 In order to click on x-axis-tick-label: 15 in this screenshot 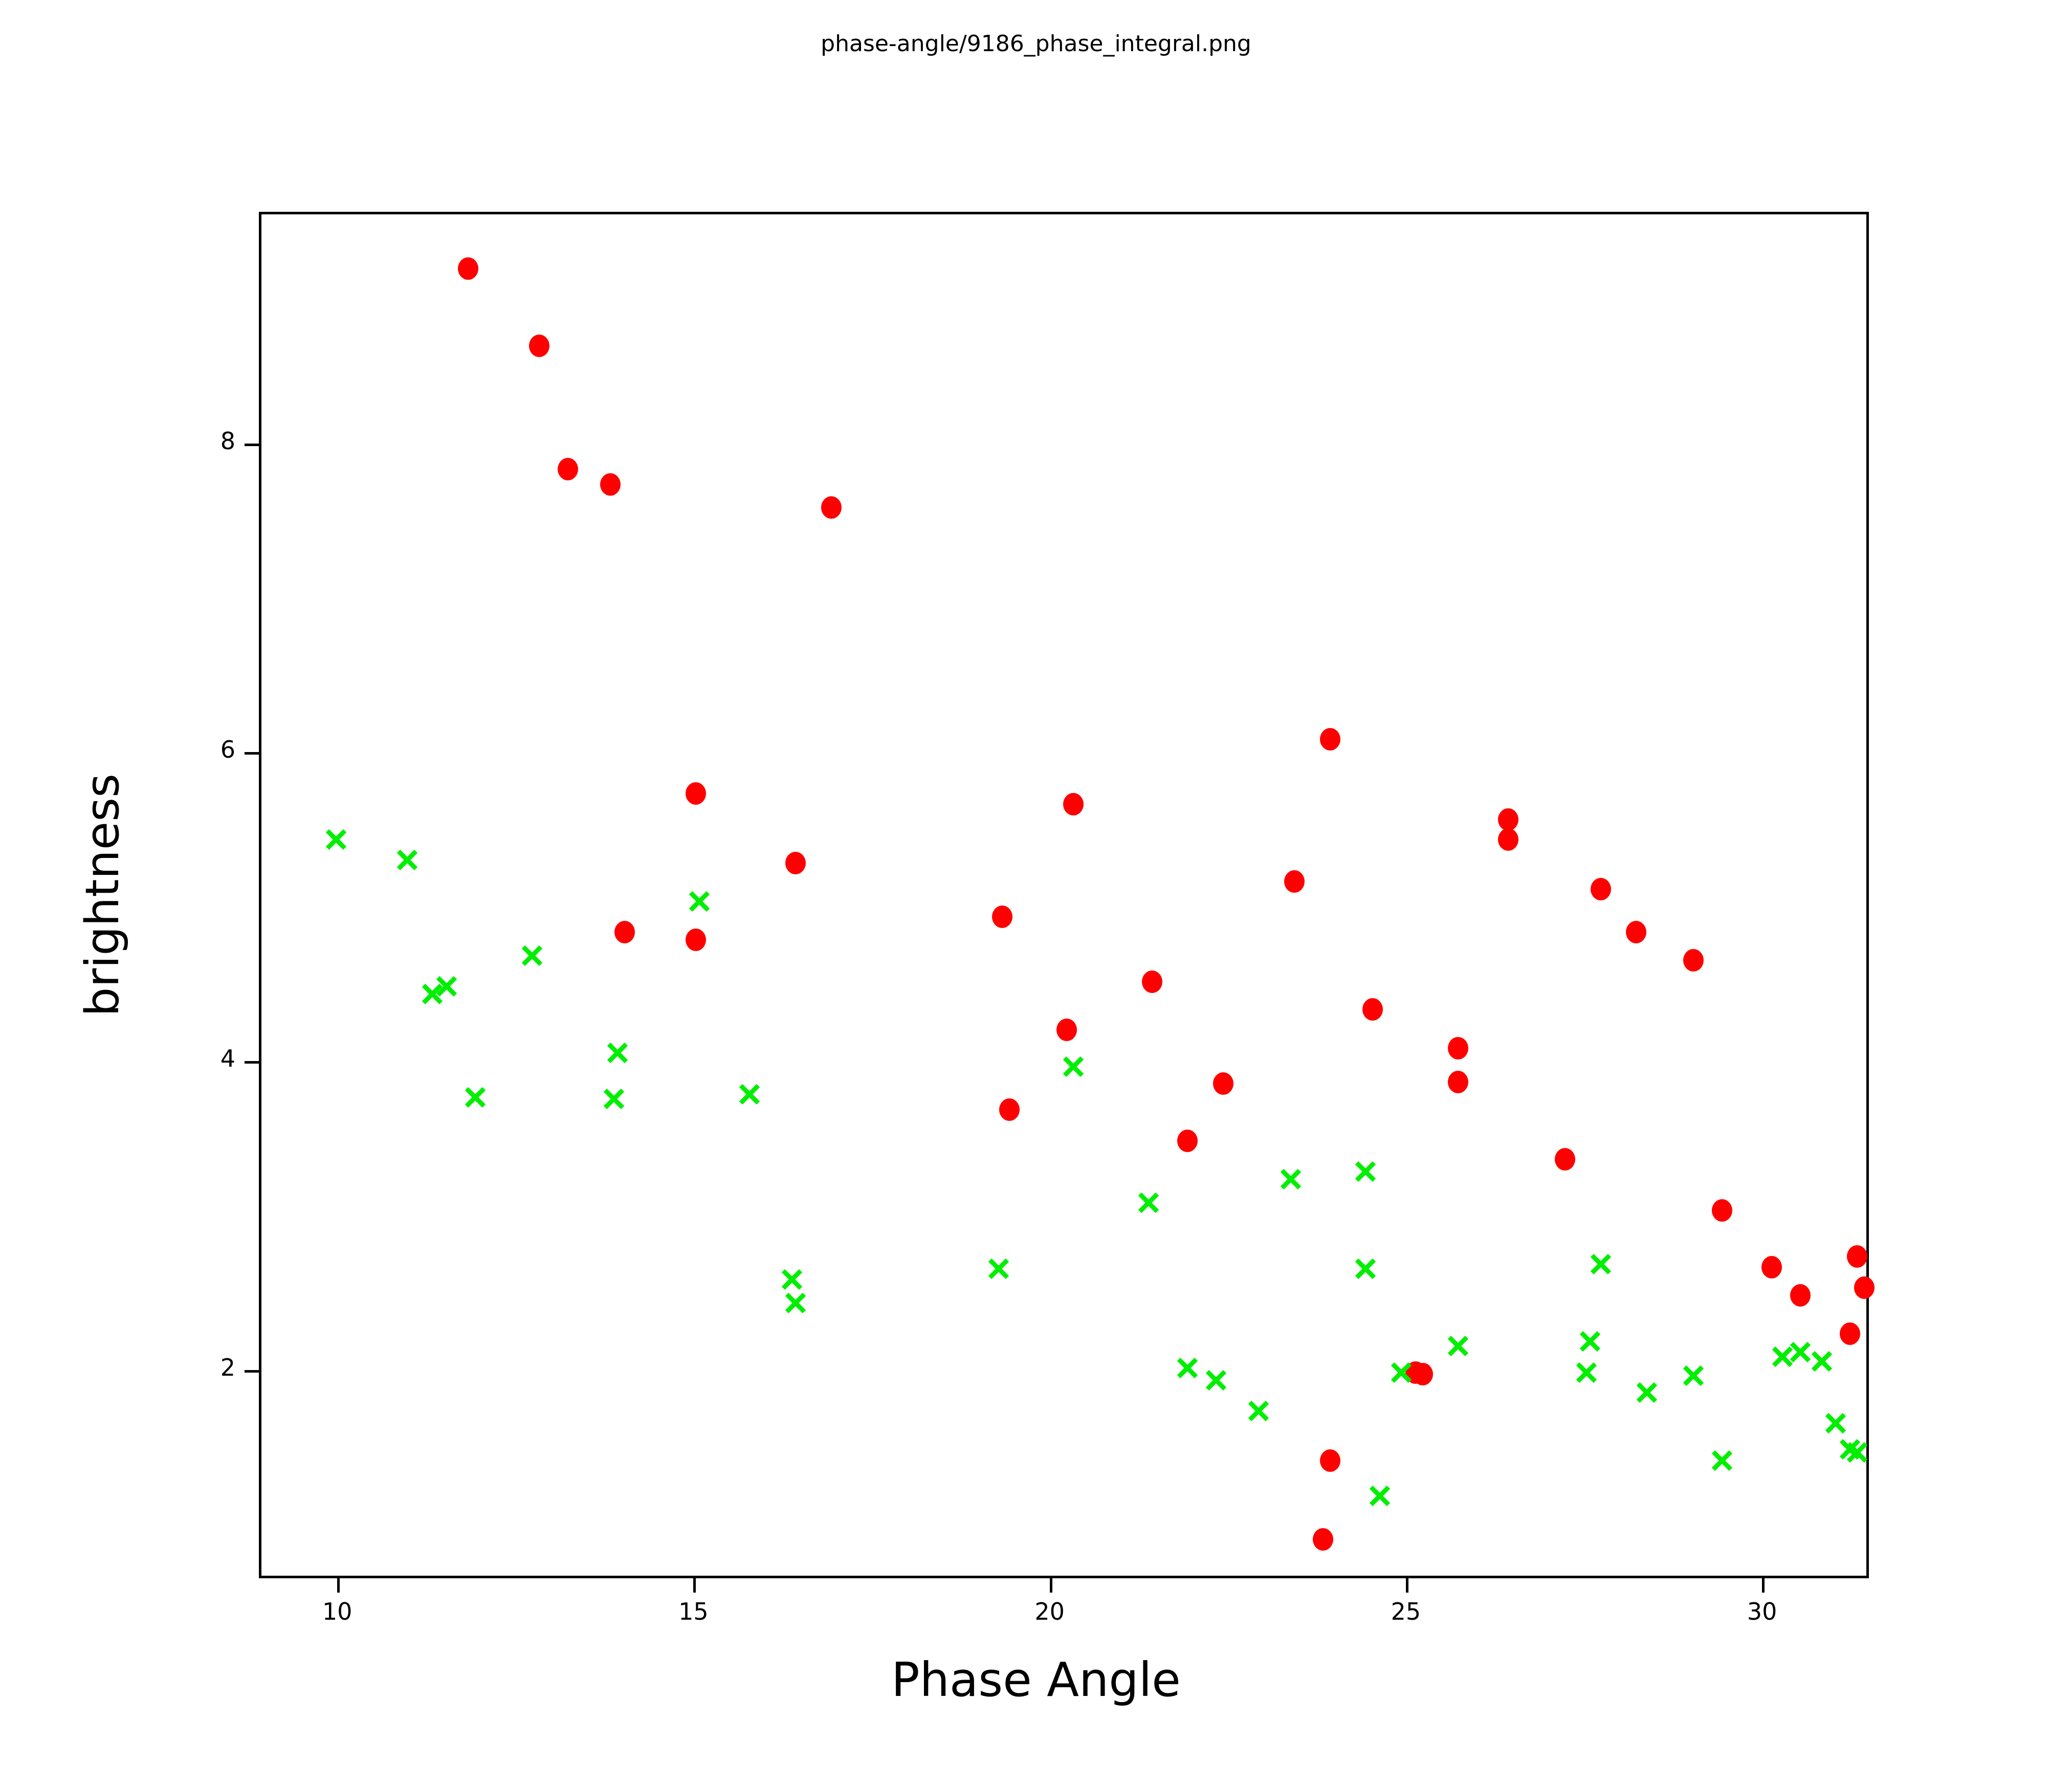, I will do `click(693, 1611)`.